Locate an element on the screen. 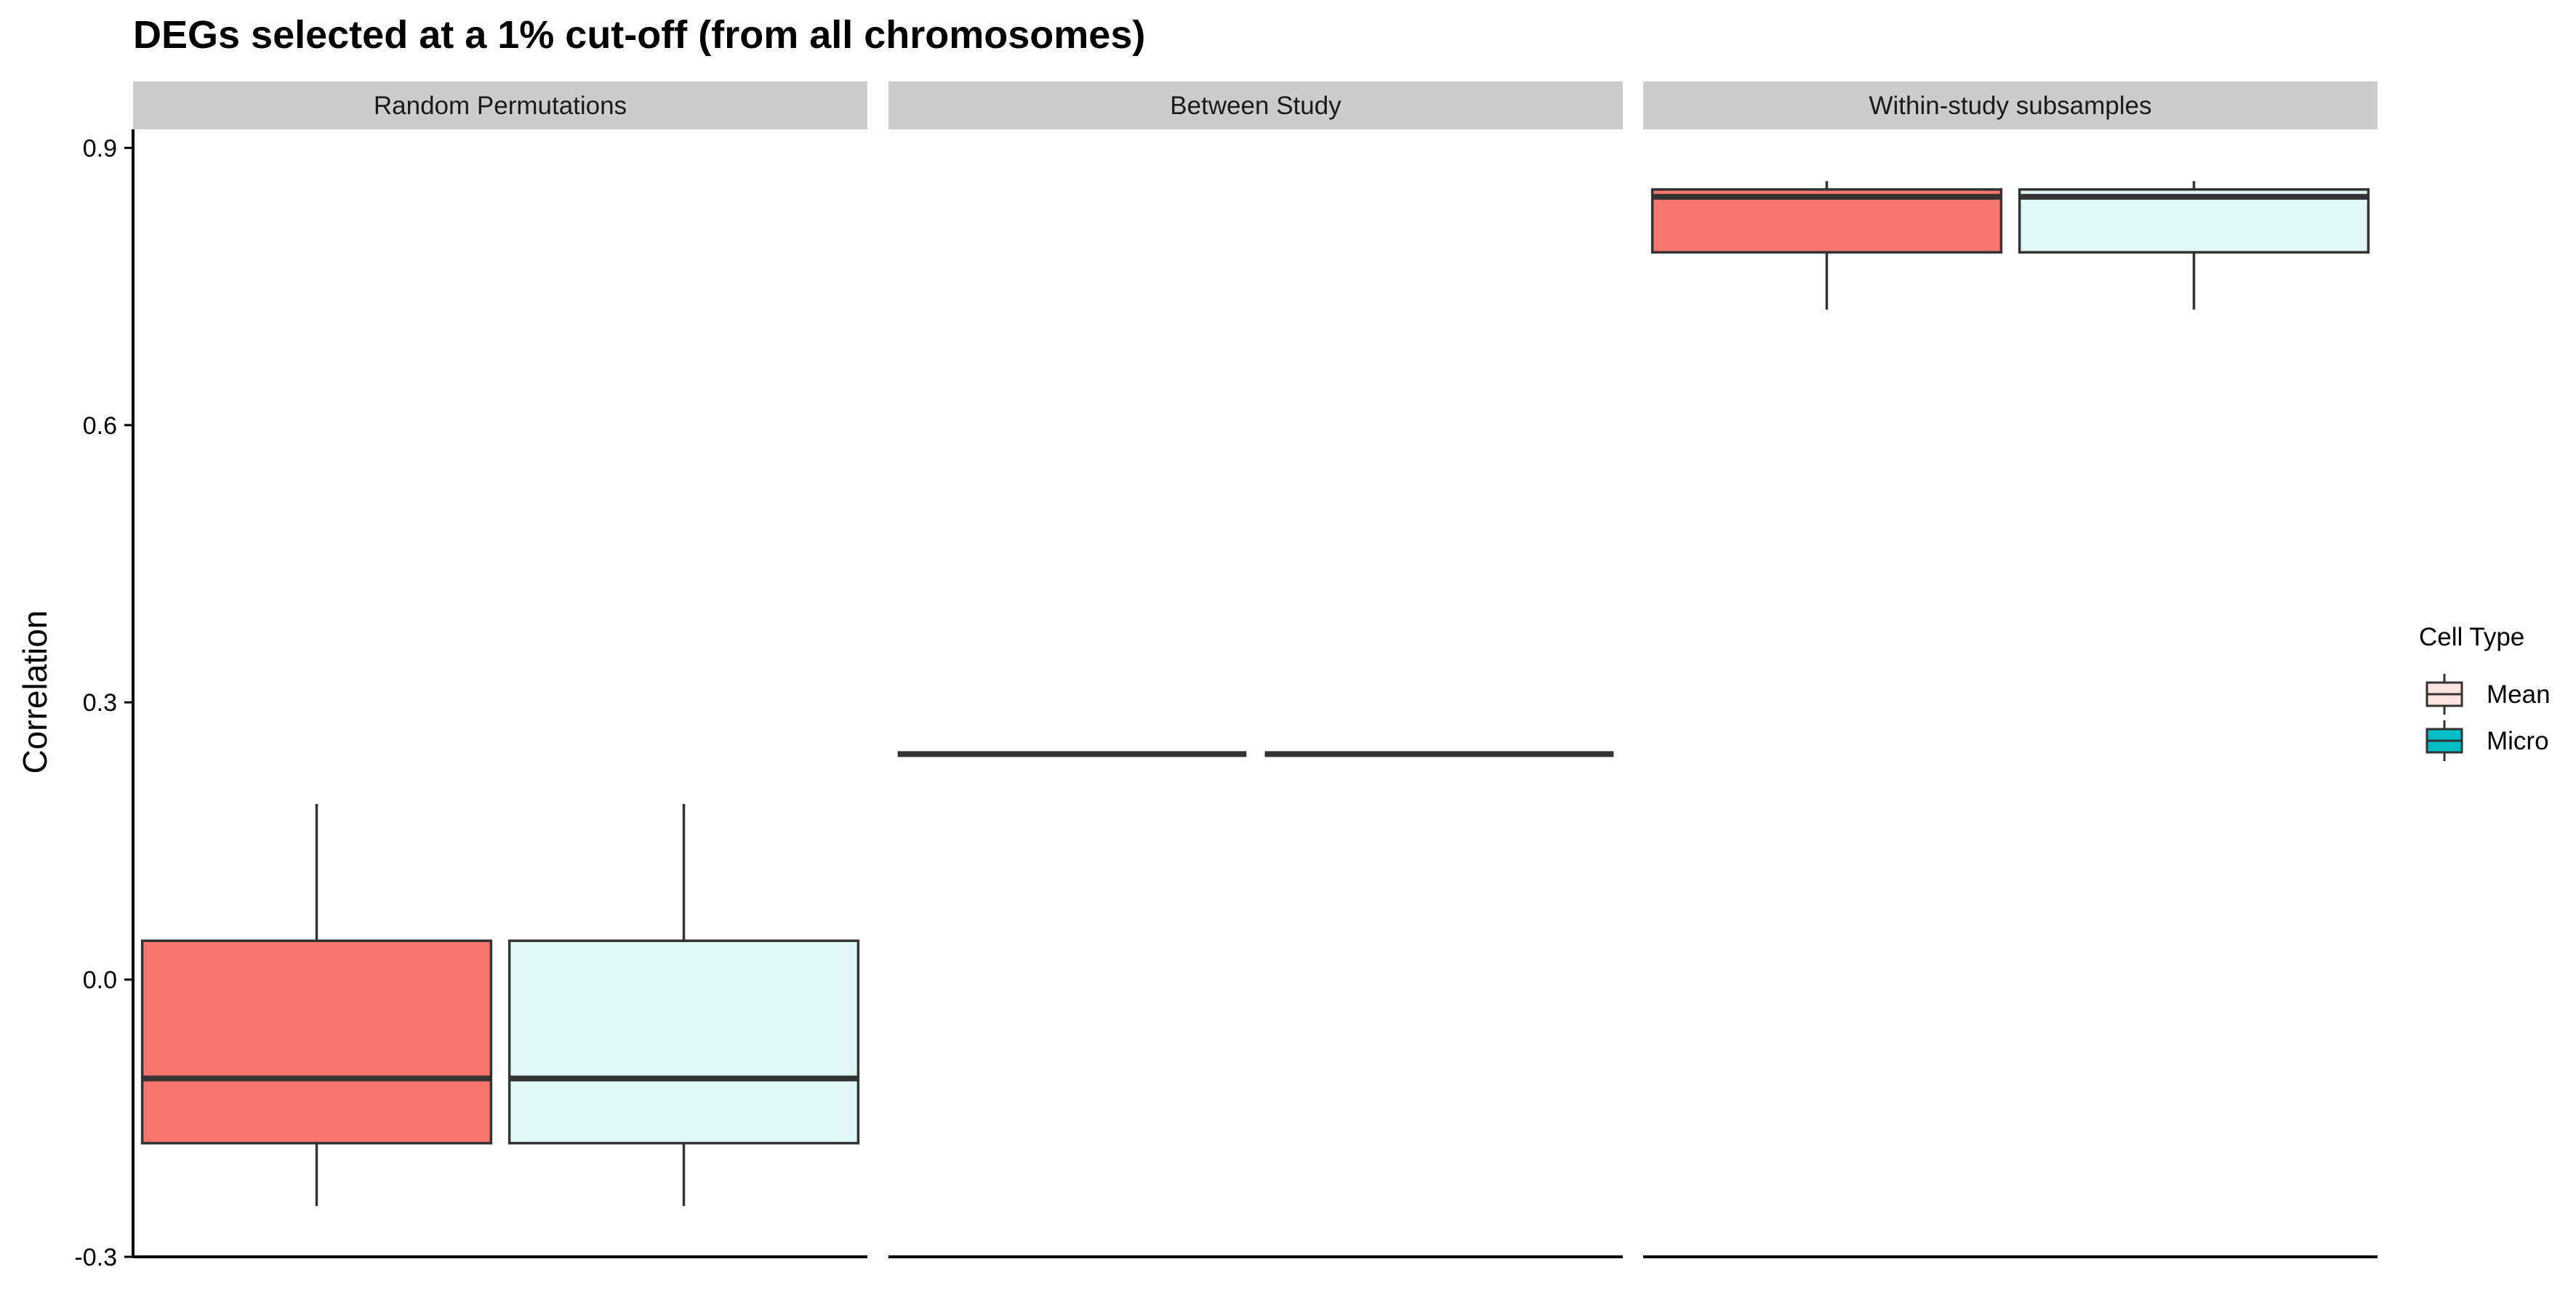 The image size is (2576, 1291). y-axis-label: Correlation is located at coordinates (35, 692).